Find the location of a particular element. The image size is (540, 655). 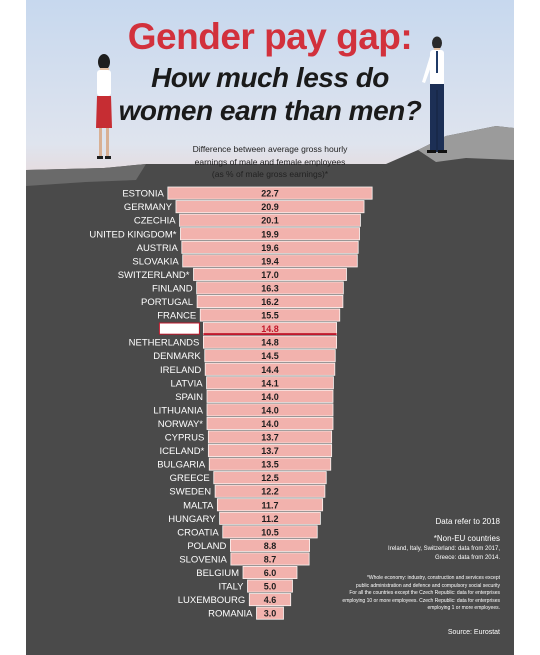

category-label: FINLAND is located at coordinates (172, 288).